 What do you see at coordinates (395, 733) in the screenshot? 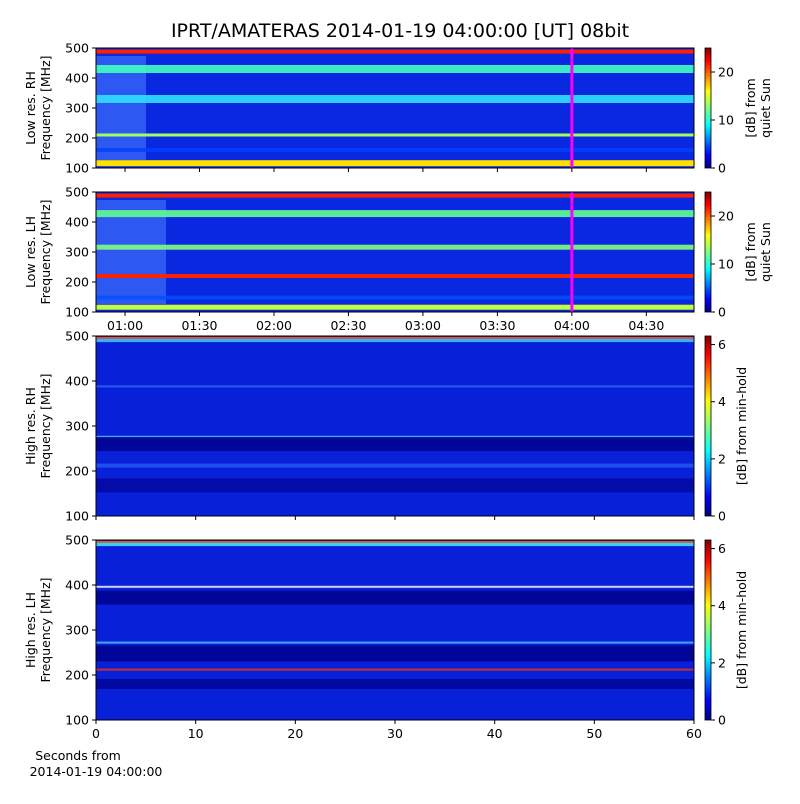
I see `x-tick-label: 30` at bounding box center [395, 733].